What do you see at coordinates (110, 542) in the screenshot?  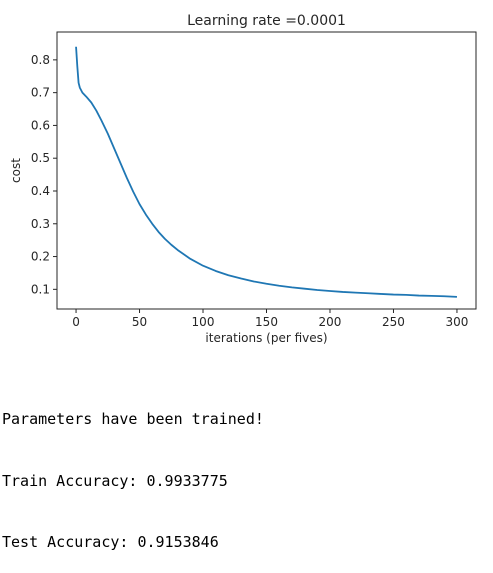 I see `output-line-test-accuracy: Test Accuracy: 0.9153846` at bounding box center [110, 542].